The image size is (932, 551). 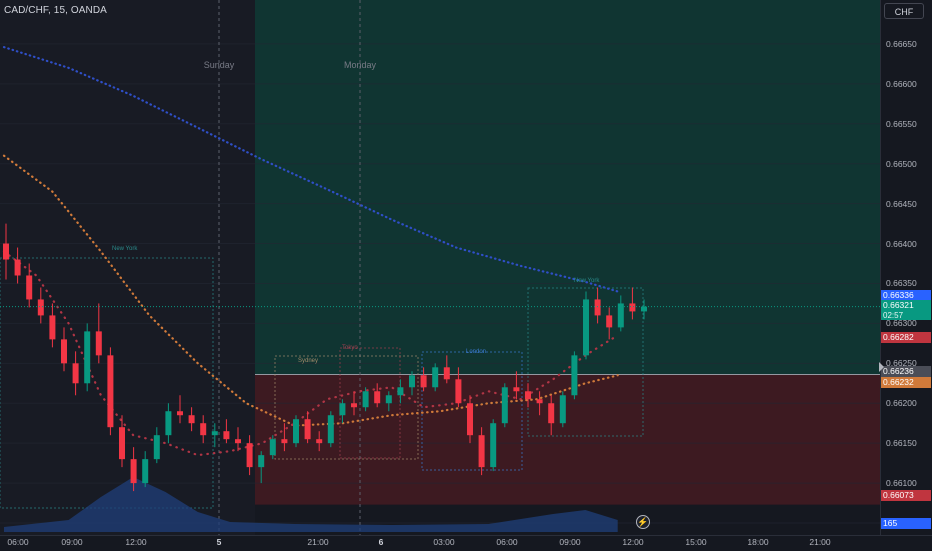 I want to click on time-tick-label: 03:00, so click(x=444, y=542).